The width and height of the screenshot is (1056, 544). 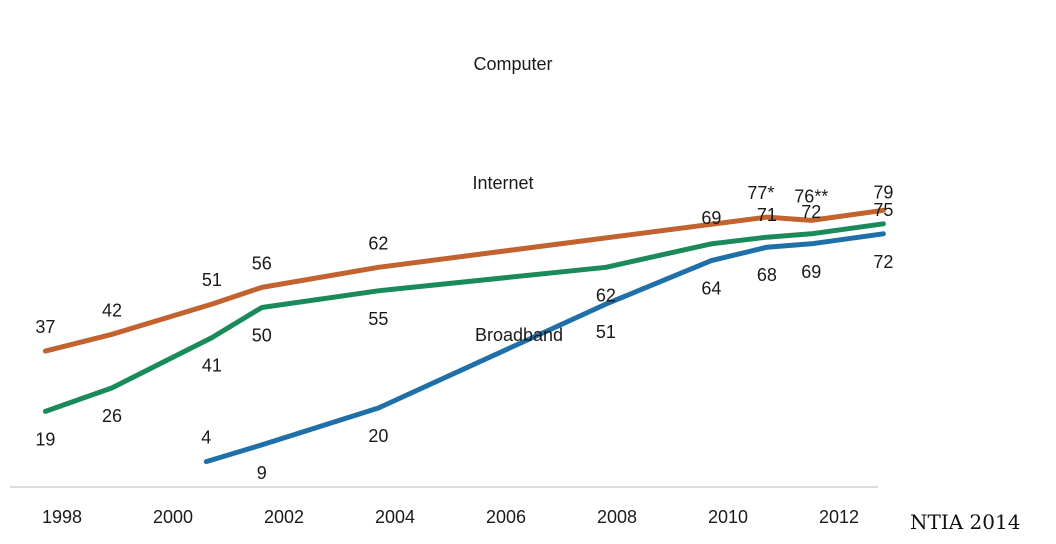 I want to click on internet-data-label: 41, so click(x=212, y=366).